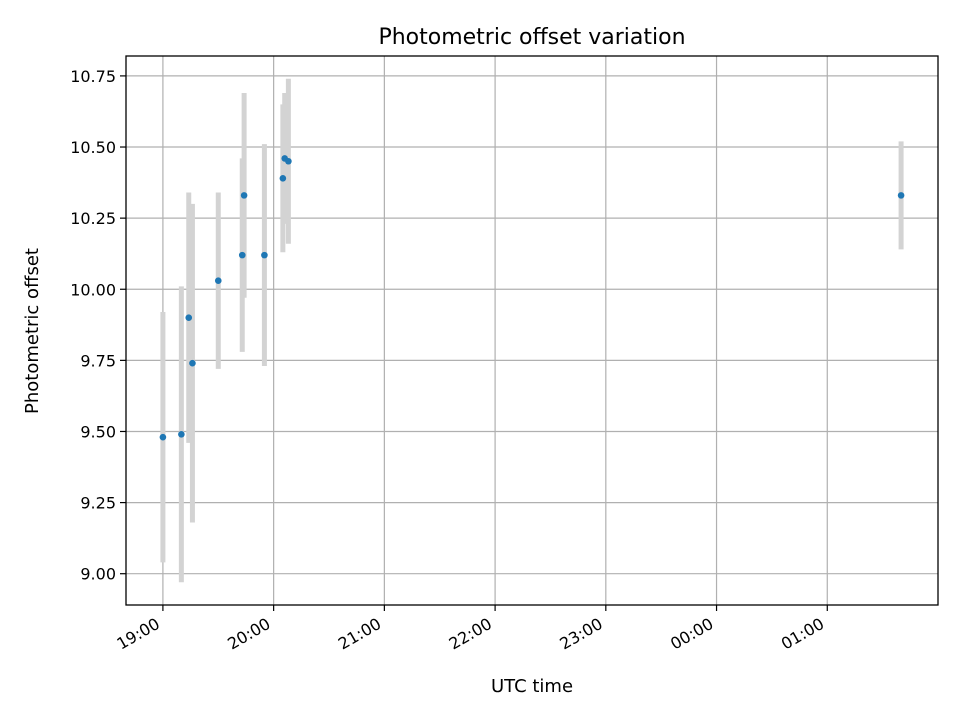 Image resolution: width=960 pixels, height=720 pixels. Describe the element at coordinates (93, 76) in the screenshot. I see `y-tick-label: 10.75` at that location.